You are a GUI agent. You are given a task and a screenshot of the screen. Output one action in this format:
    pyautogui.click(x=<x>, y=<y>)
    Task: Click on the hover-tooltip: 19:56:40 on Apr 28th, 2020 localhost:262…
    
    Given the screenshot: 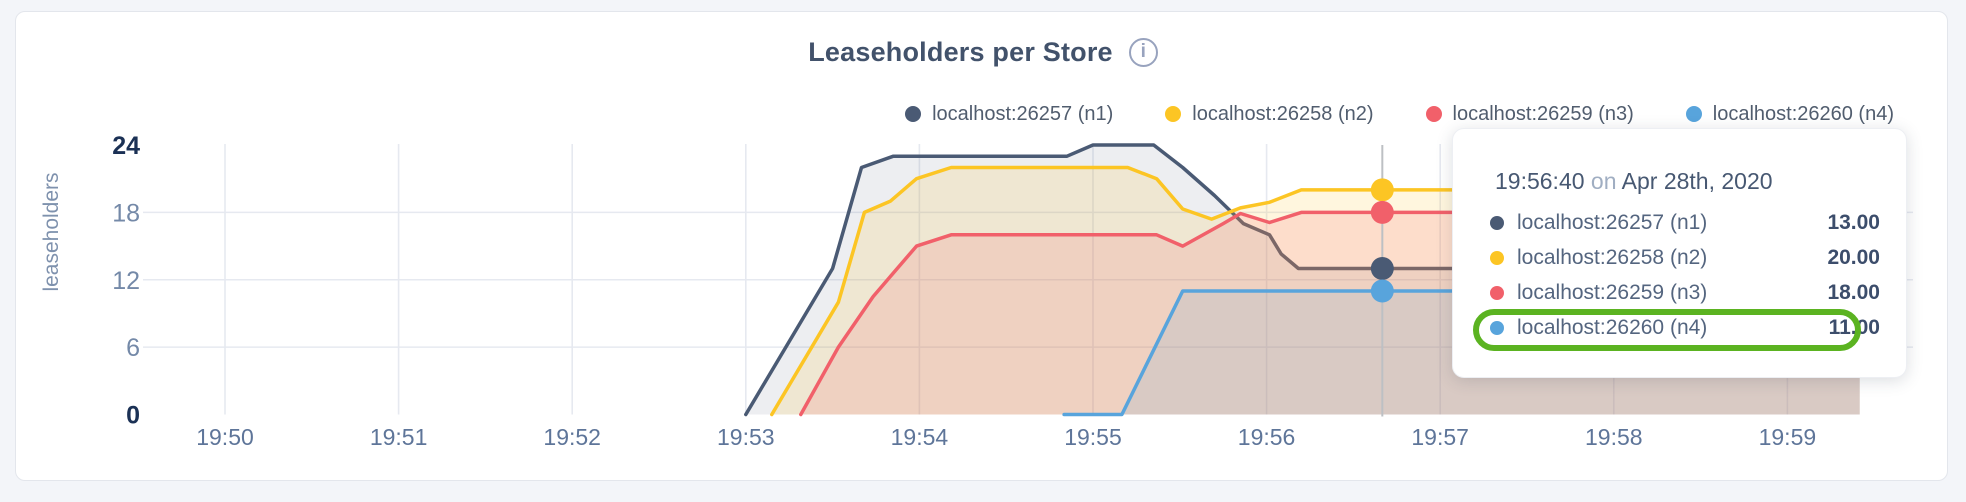 What is the action you would take?
    pyautogui.click(x=1679, y=253)
    